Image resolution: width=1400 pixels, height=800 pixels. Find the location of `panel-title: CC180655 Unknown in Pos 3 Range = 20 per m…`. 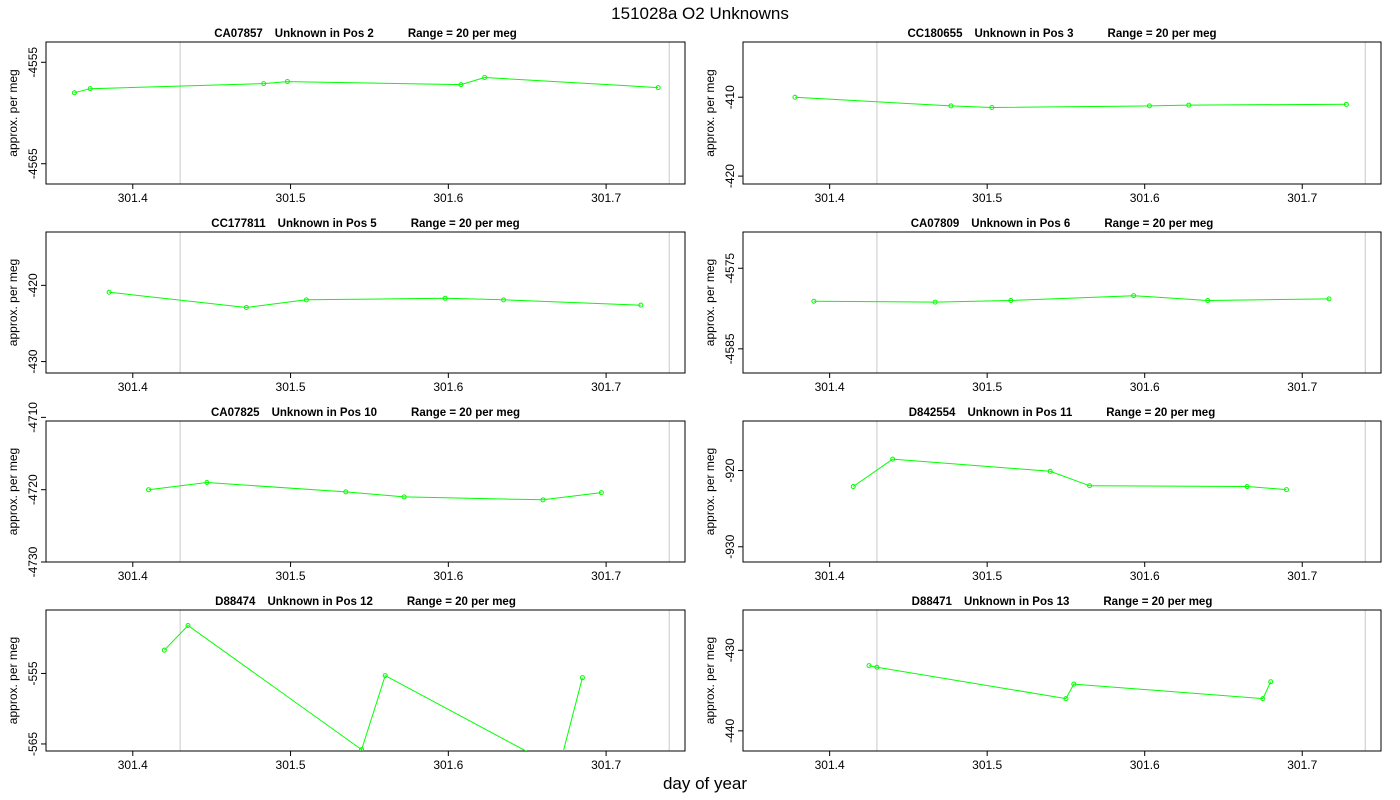

panel-title: CC180655 Unknown in Pos 3 Range = 20 per m… is located at coordinates (1061, 34).